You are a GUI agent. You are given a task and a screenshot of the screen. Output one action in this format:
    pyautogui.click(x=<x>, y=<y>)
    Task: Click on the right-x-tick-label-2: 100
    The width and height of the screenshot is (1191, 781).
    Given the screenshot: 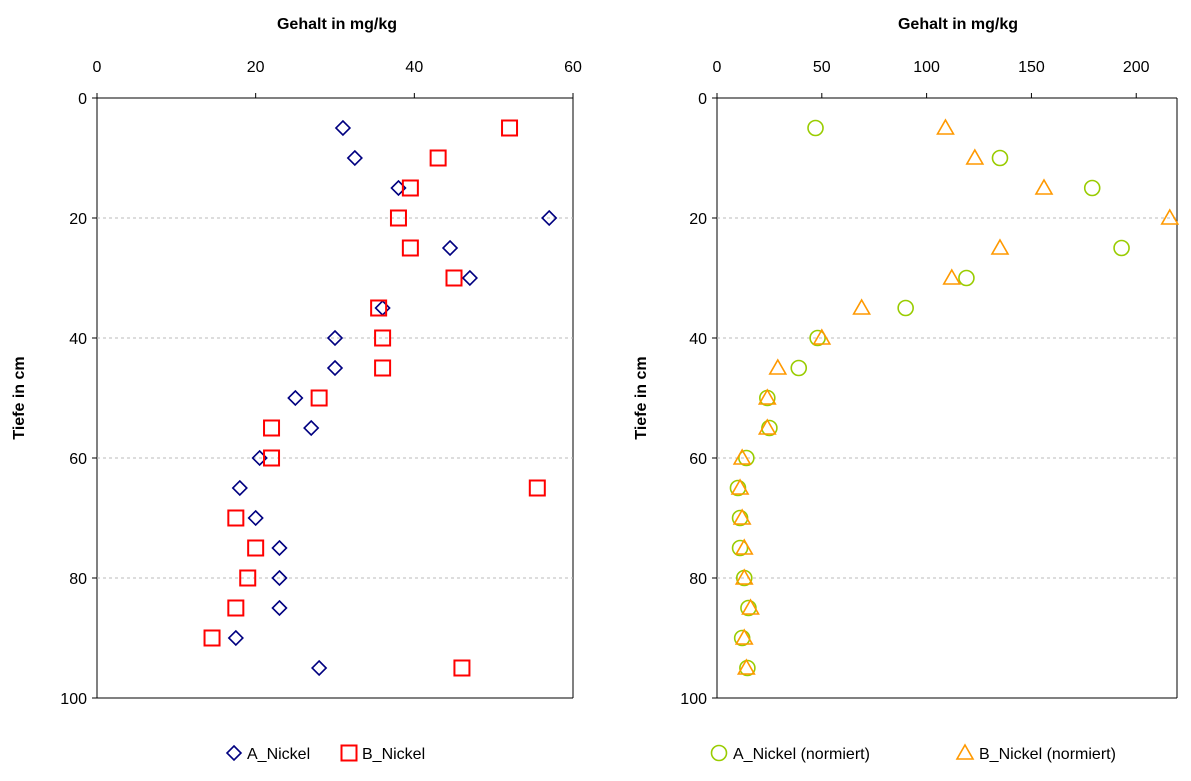 What is the action you would take?
    pyautogui.click(x=926, y=67)
    